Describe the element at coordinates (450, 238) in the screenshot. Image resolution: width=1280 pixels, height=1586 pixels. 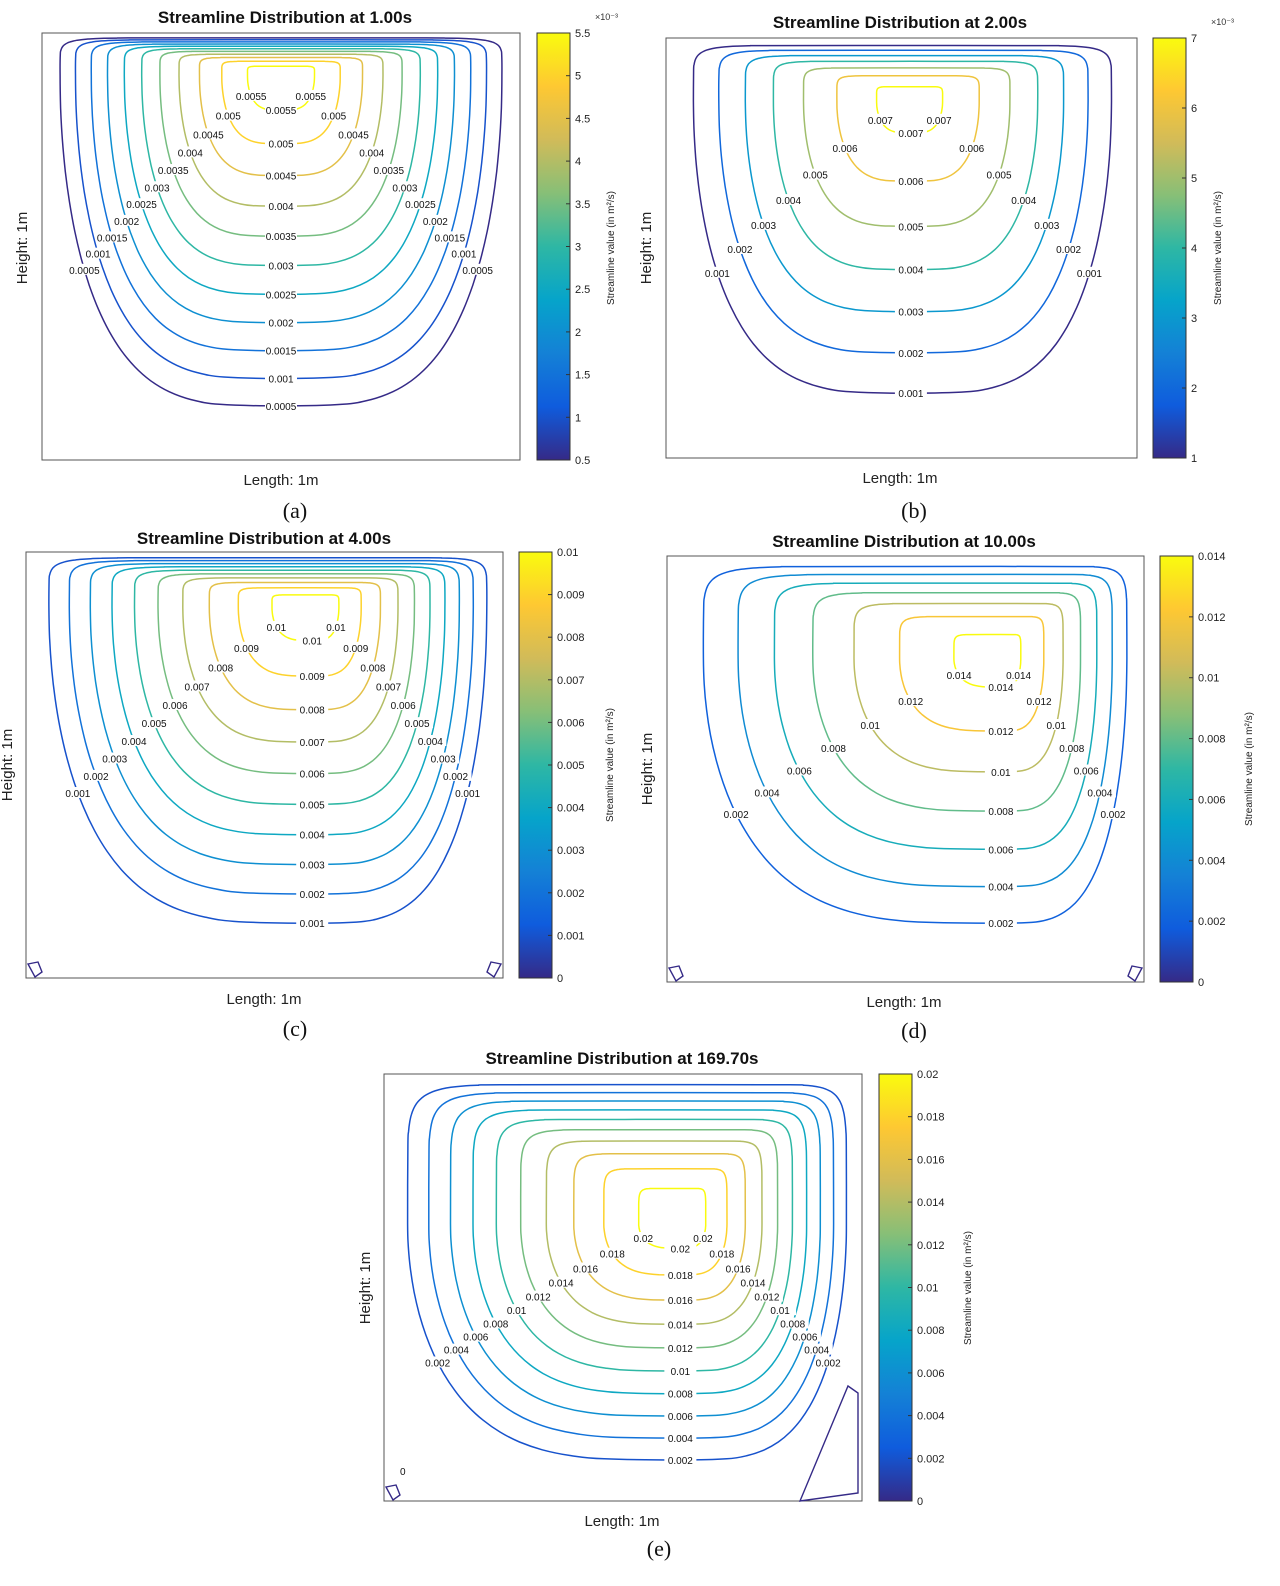
I see `contour-label: 0.0015` at that location.